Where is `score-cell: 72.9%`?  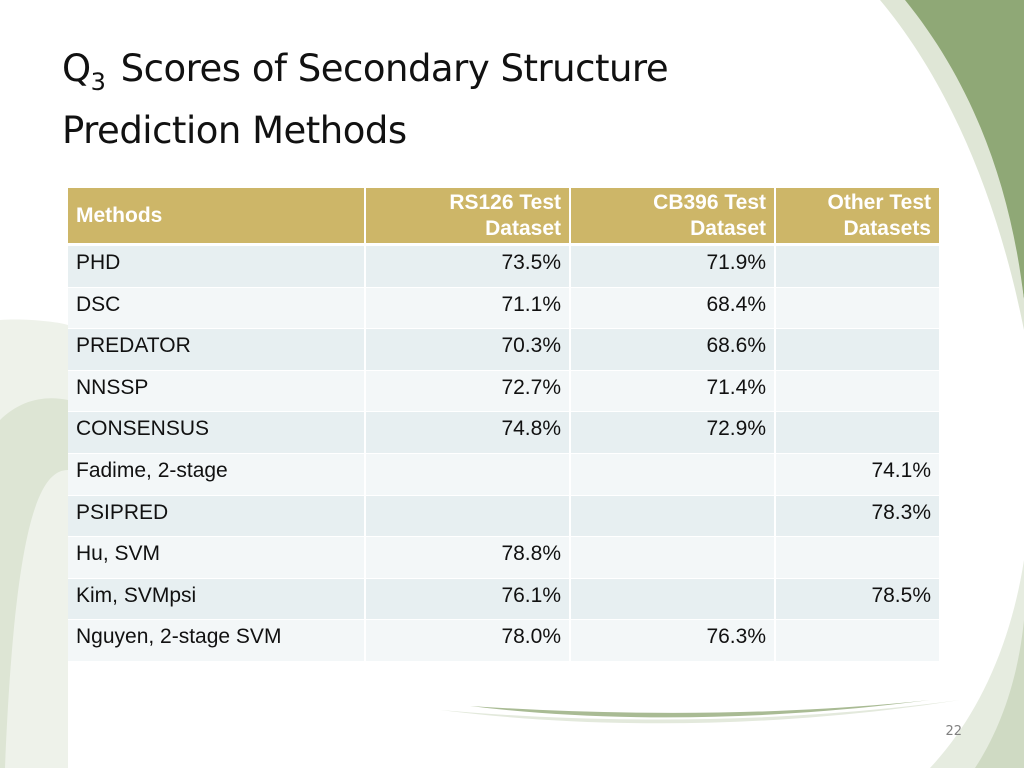 score-cell: 72.9% is located at coordinates (673, 433).